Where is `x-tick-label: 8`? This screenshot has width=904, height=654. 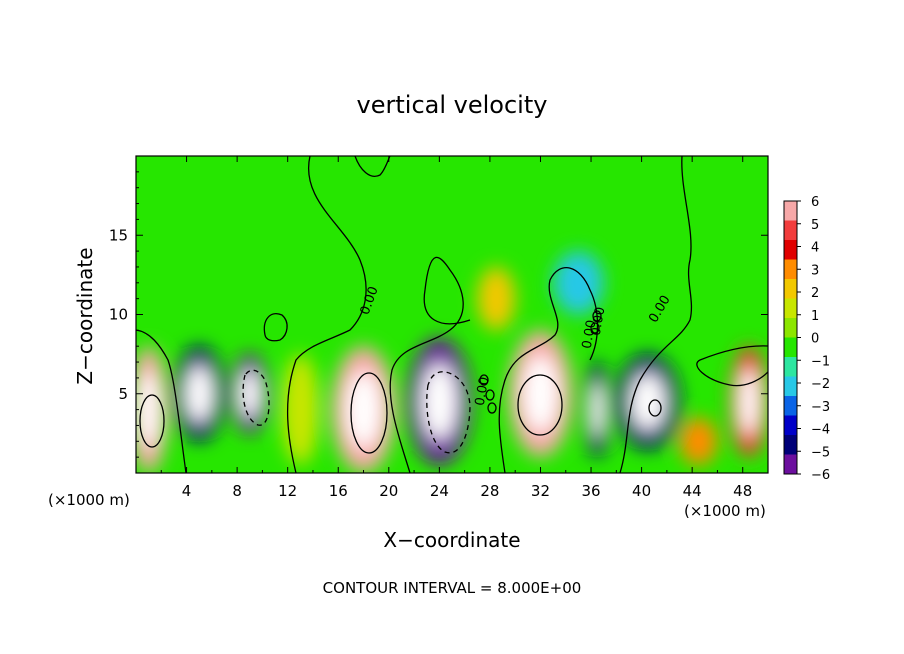
x-tick-label: 8 is located at coordinates (237, 491).